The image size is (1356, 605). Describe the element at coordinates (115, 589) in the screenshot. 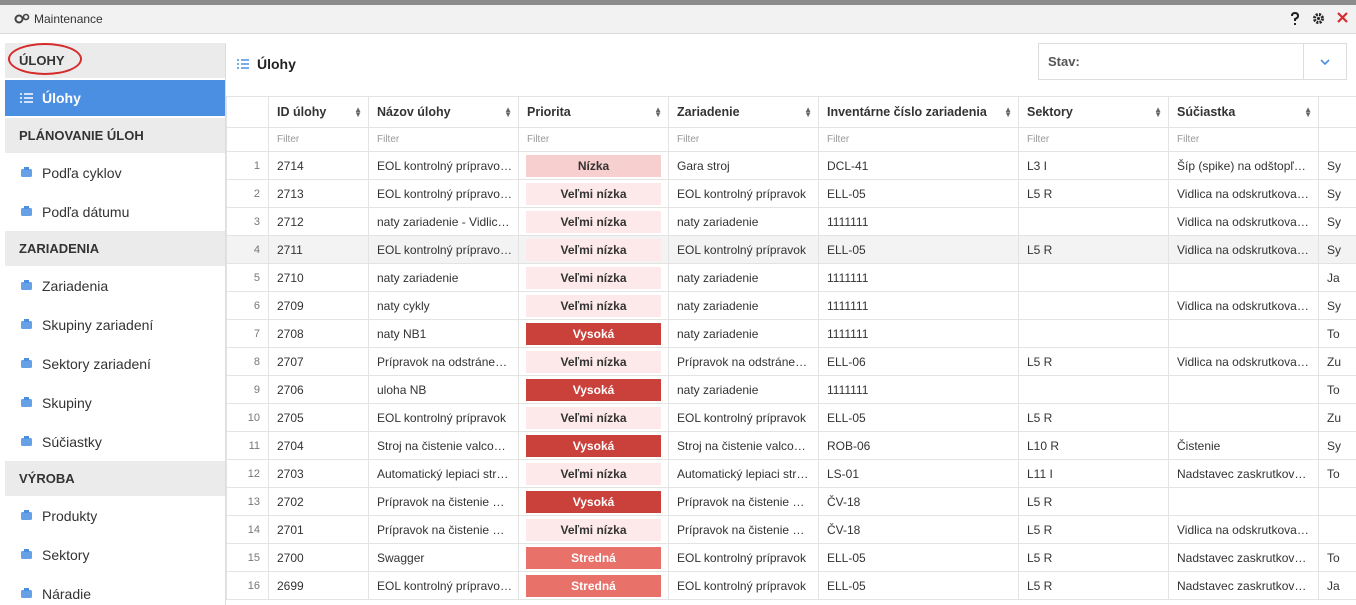

I see `nav-item: Náradie` at that location.